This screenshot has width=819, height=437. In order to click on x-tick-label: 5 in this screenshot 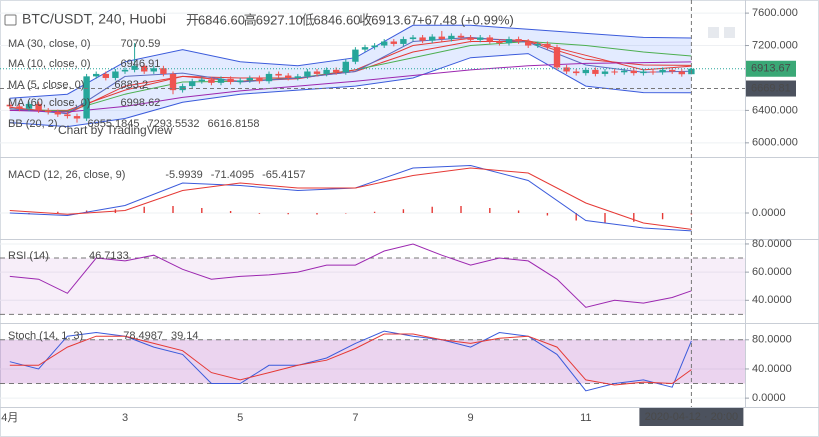, I will do `click(240, 418)`.